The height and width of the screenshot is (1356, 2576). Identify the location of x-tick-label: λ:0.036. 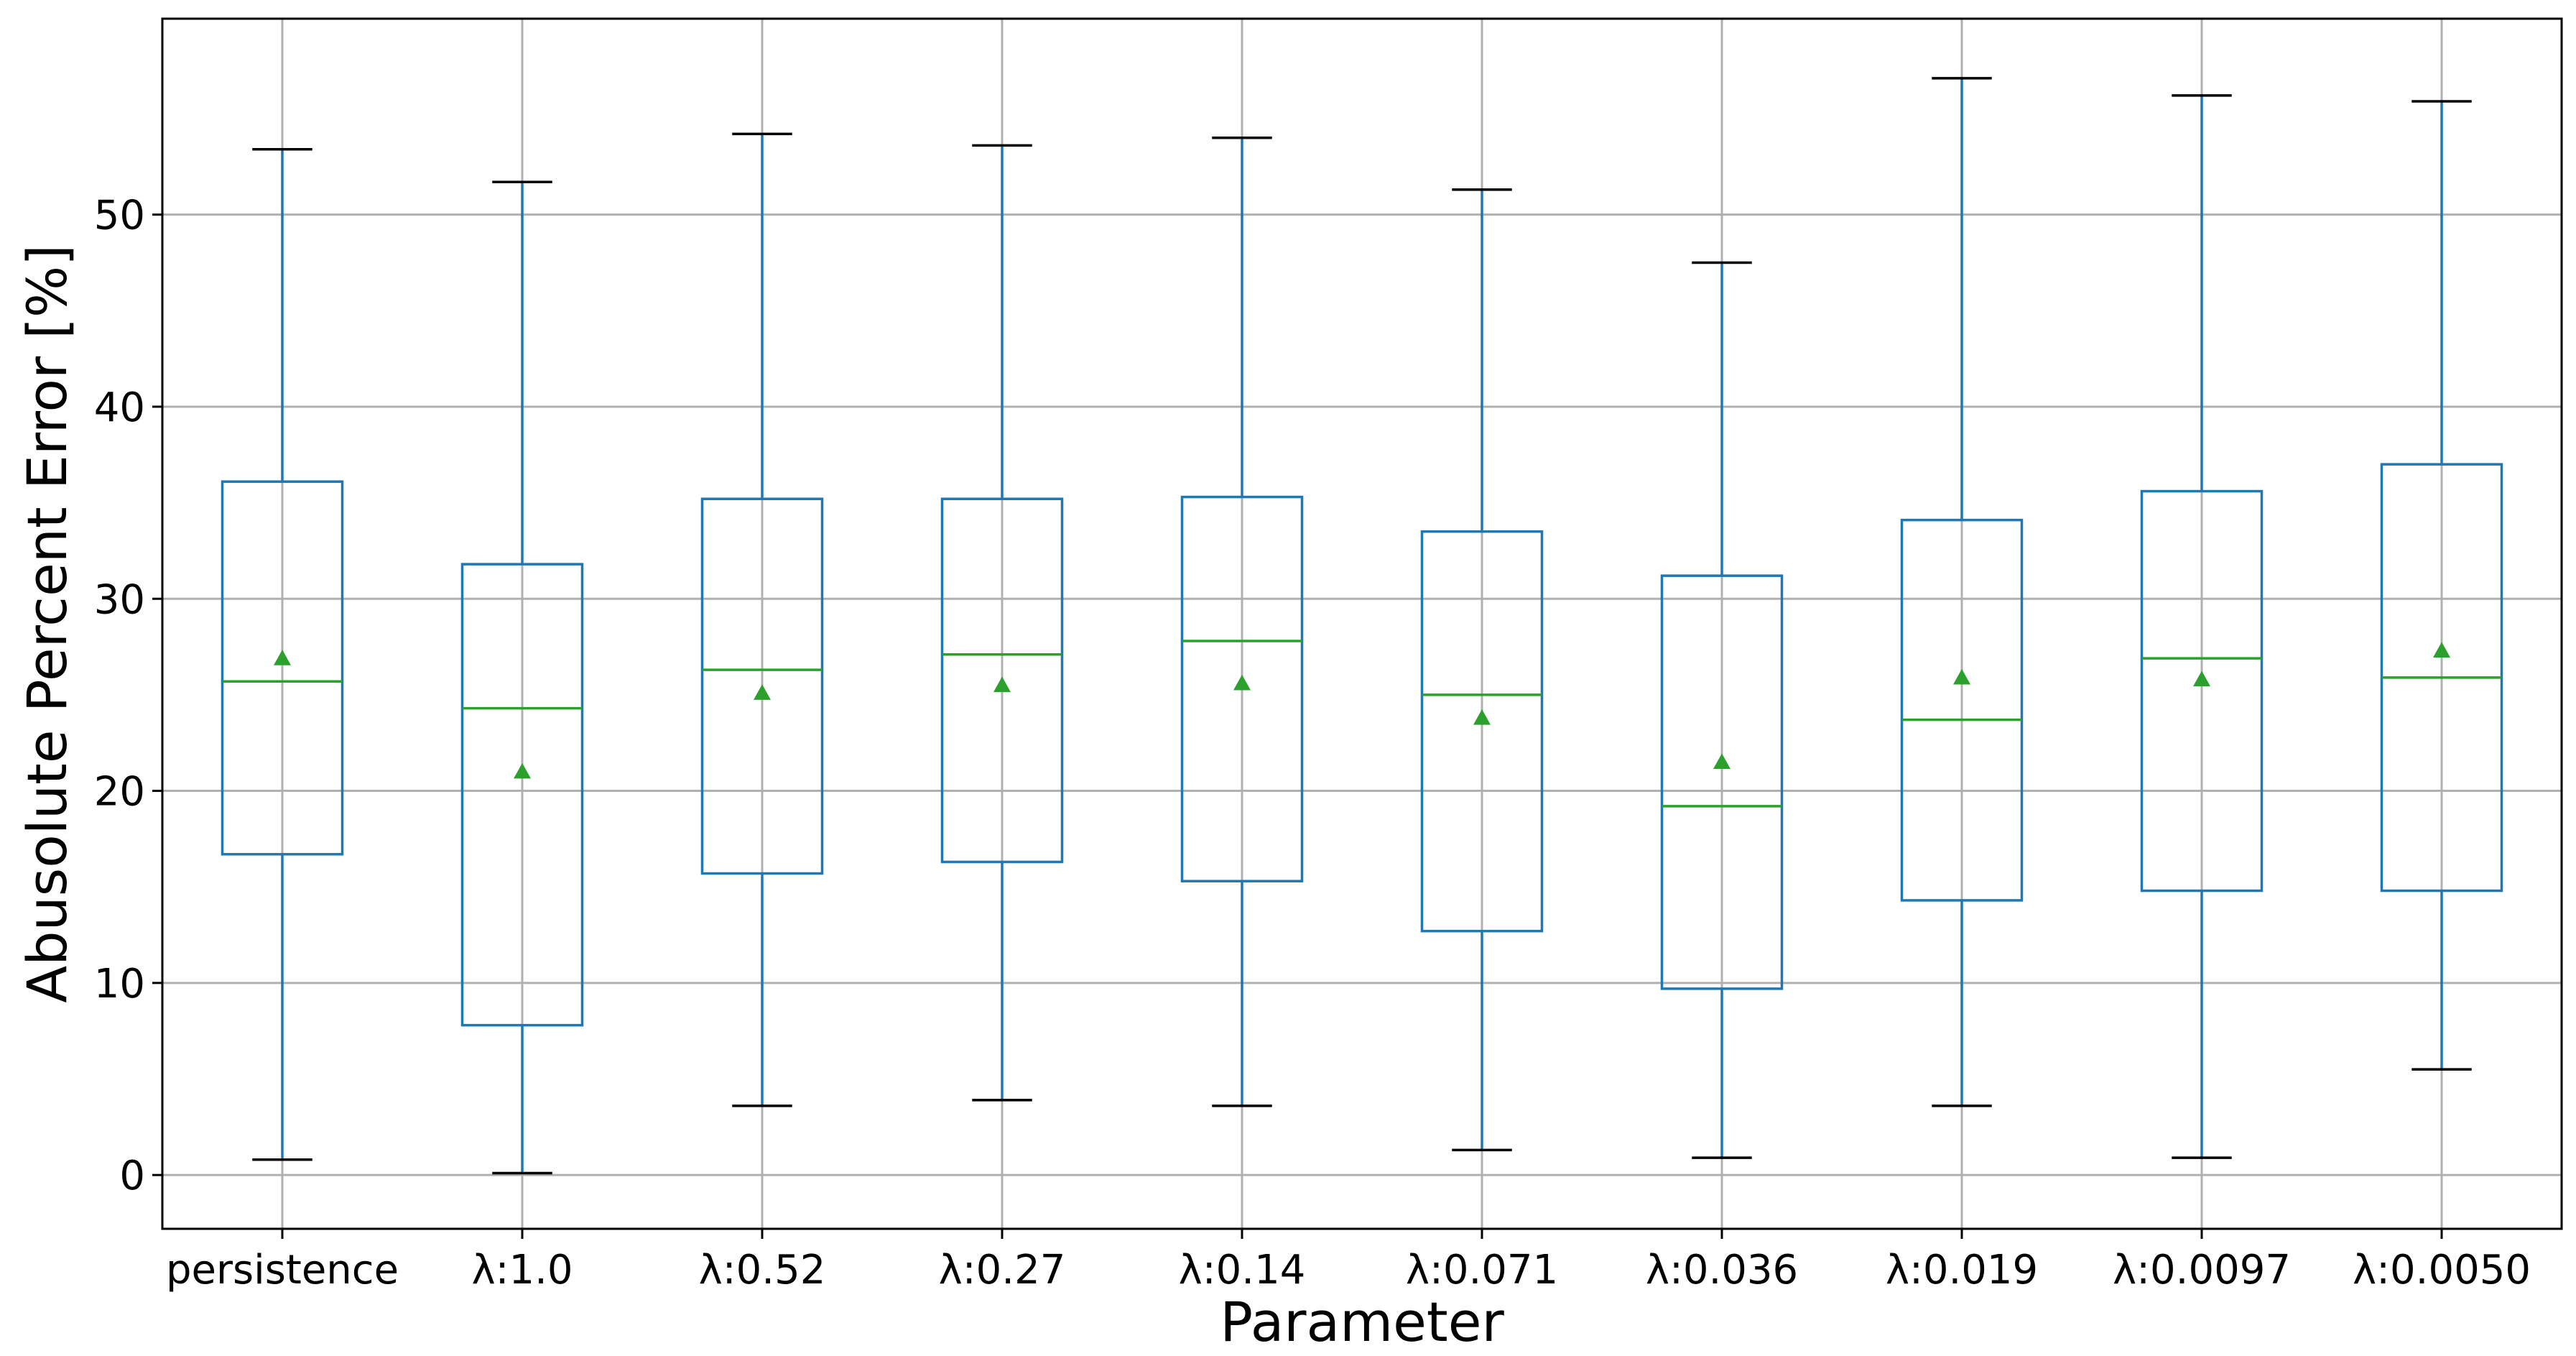
(1722, 1270).